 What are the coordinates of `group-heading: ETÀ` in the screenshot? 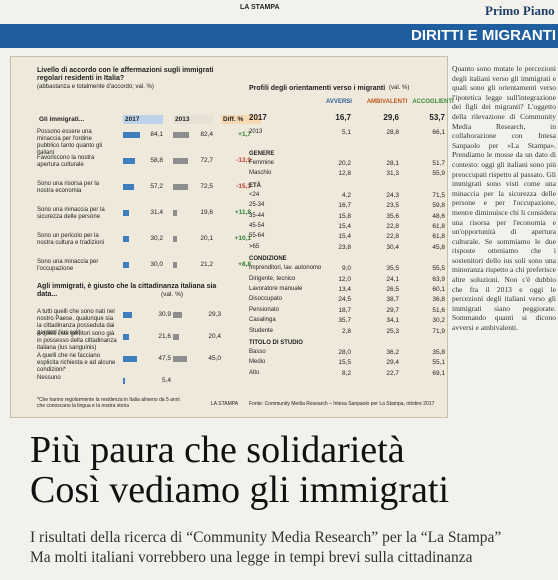 It's located at (255, 185).